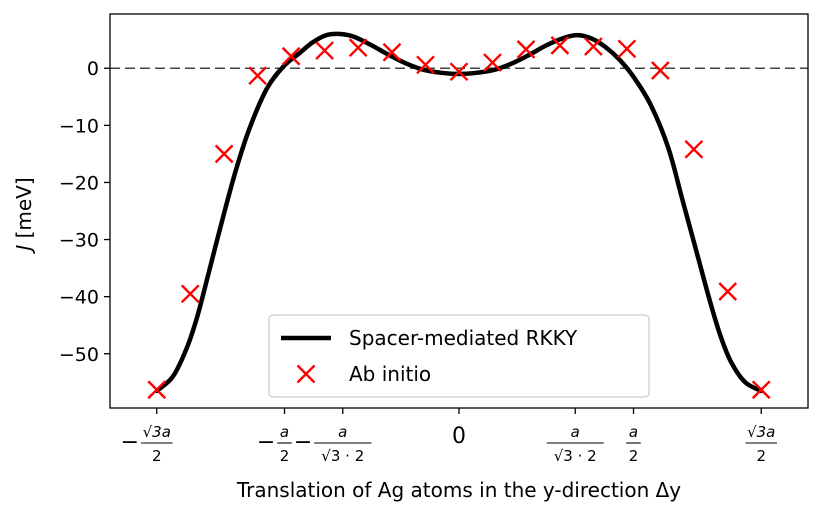  Describe the element at coordinates (463, 338) in the screenshot. I see `legend-entry-label: Spacer-mediated RKKY` at that location.